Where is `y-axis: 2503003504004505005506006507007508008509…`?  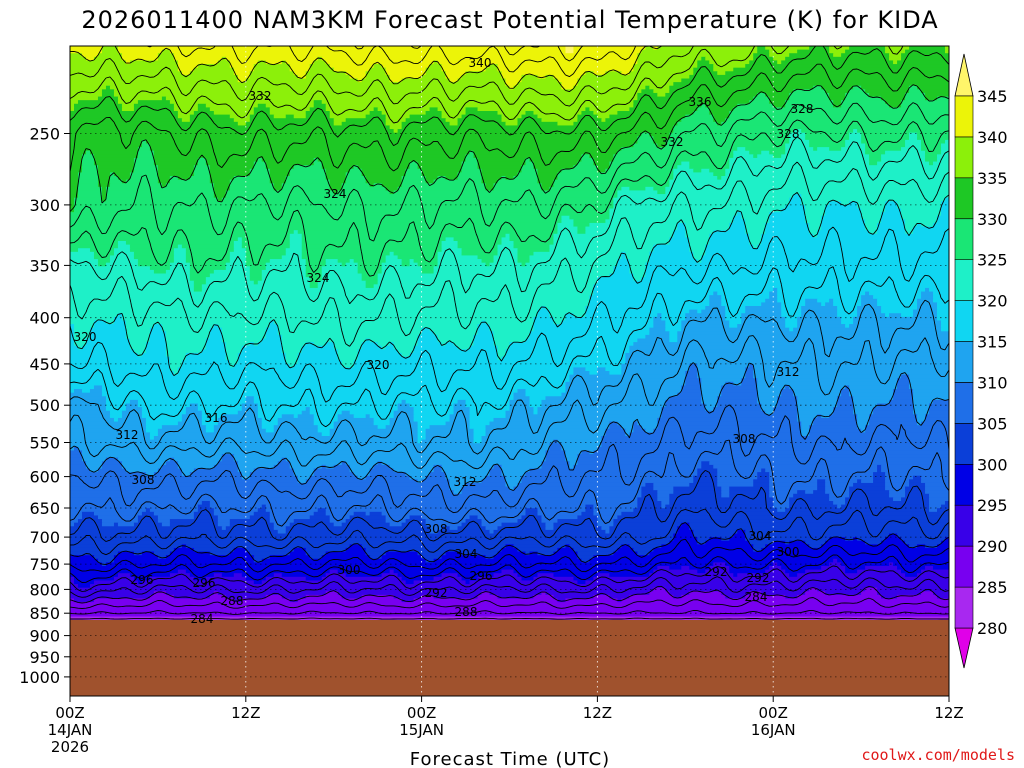 y-axis: 2503003504004505005506006507007508008509… is located at coordinates (44, 406).